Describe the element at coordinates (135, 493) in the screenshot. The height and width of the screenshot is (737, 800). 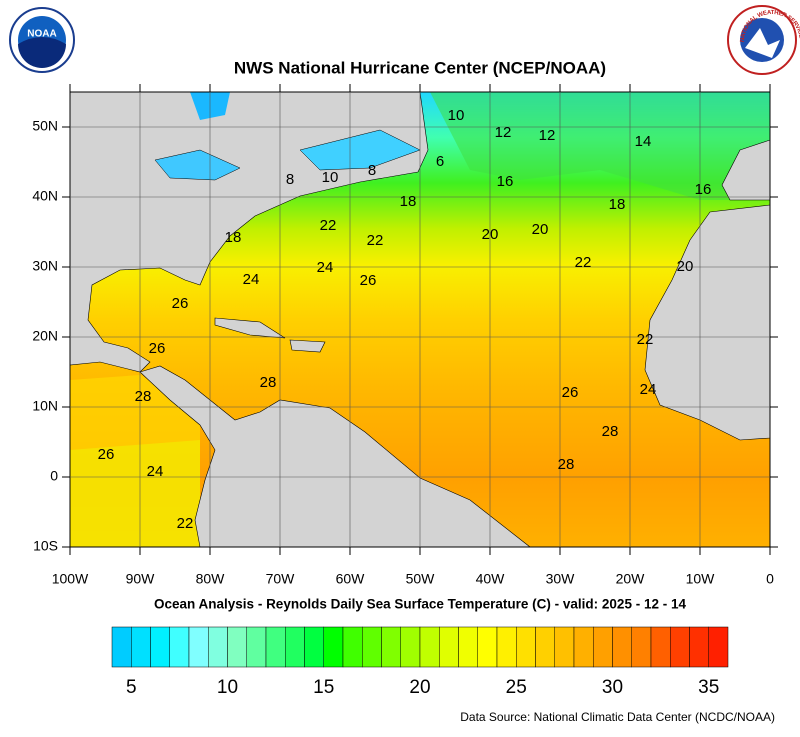
I see `pacific` at that location.